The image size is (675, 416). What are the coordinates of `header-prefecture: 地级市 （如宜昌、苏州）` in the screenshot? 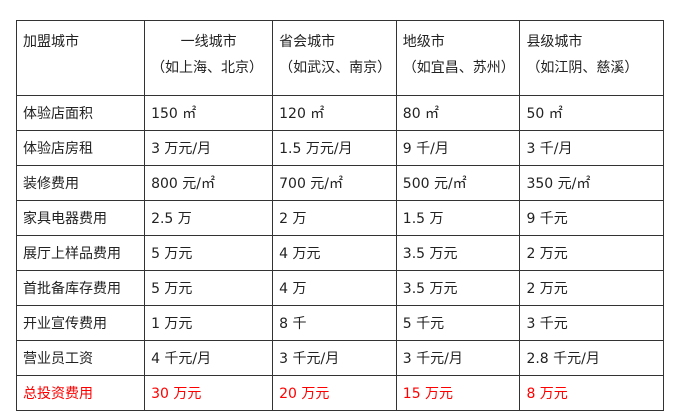 It's located at (458, 58).